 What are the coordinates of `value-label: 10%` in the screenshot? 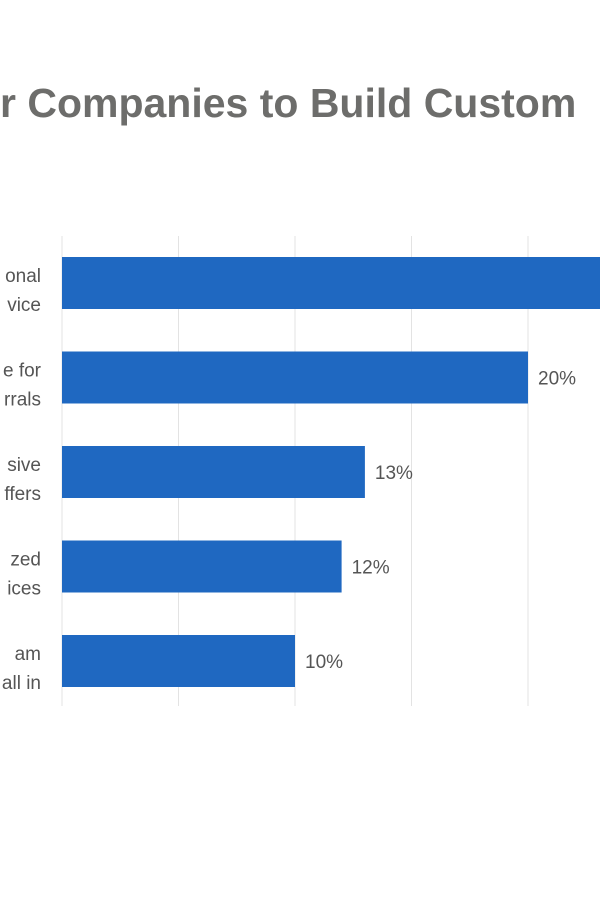 It's located at (324, 662).